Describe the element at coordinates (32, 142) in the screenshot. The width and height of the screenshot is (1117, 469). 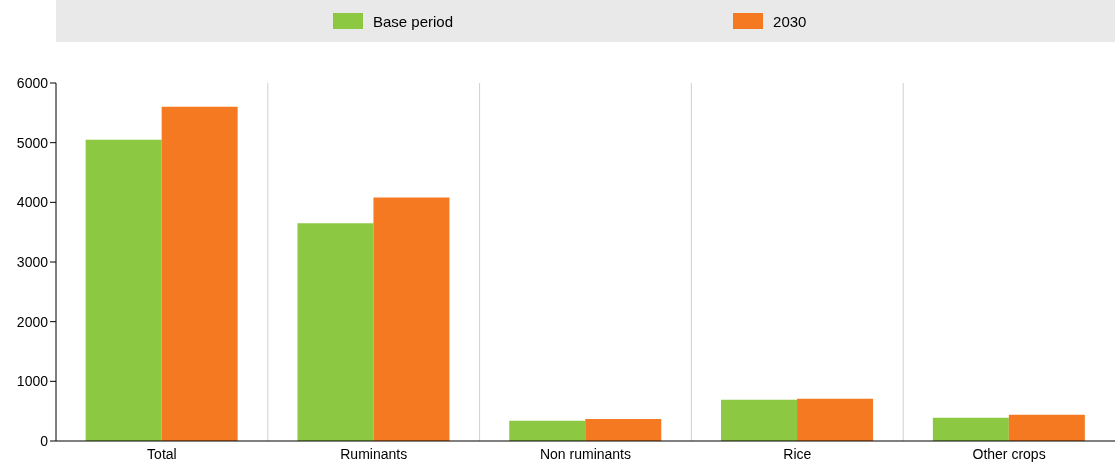
I see `y-tick-label: 5000` at that location.